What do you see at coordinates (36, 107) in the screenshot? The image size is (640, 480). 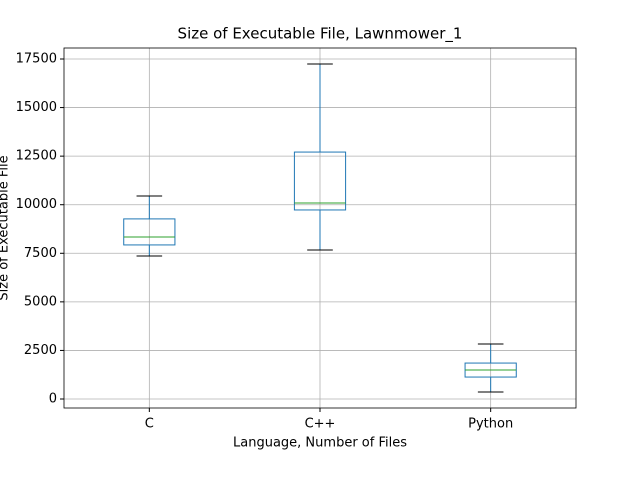 I see `y-tick-label: 15000` at bounding box center [36, 107].